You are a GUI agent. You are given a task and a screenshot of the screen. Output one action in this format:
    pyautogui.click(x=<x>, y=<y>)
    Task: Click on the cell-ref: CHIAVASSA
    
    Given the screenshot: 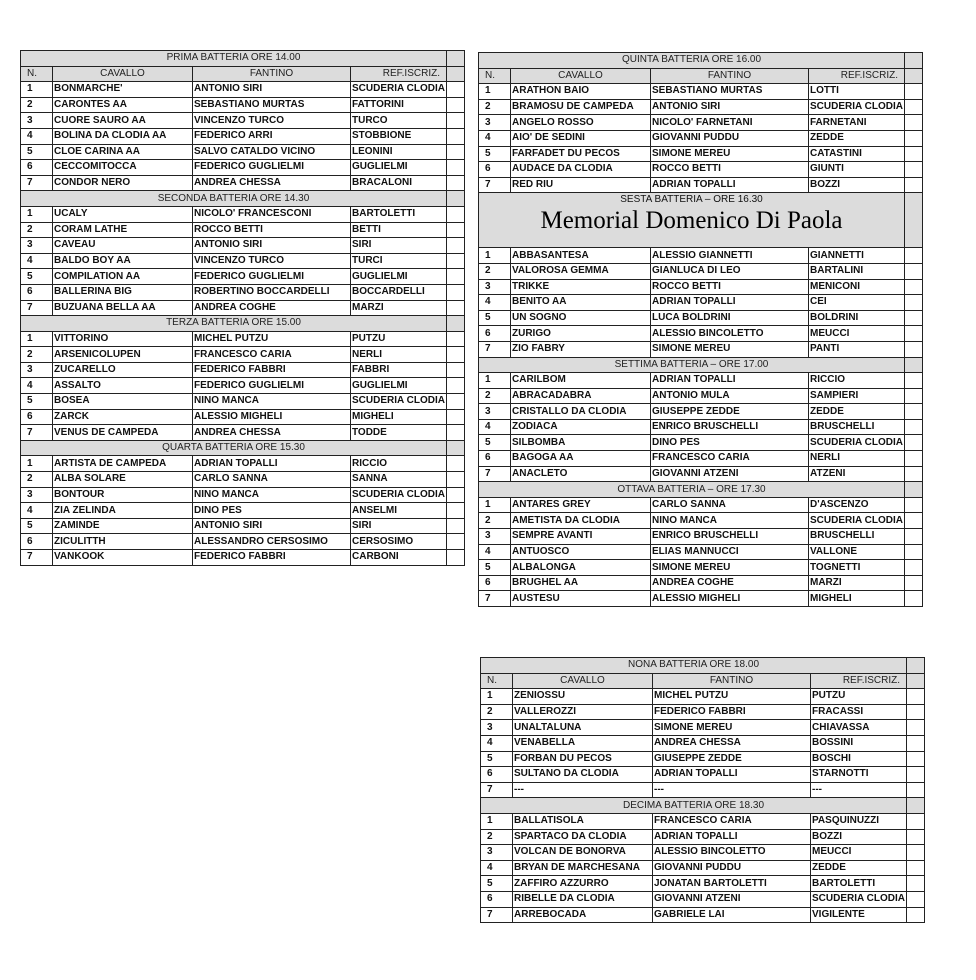 What is the action you would take?
    pyautogui.click(x=858, y=727)
    